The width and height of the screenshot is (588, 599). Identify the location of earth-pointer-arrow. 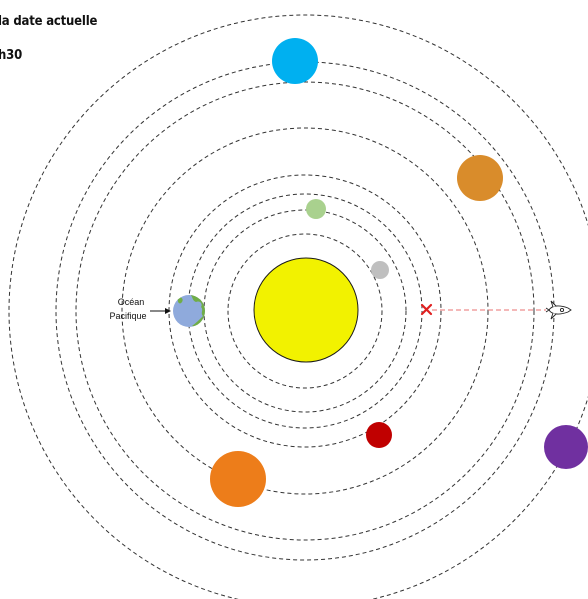
(160, 311).